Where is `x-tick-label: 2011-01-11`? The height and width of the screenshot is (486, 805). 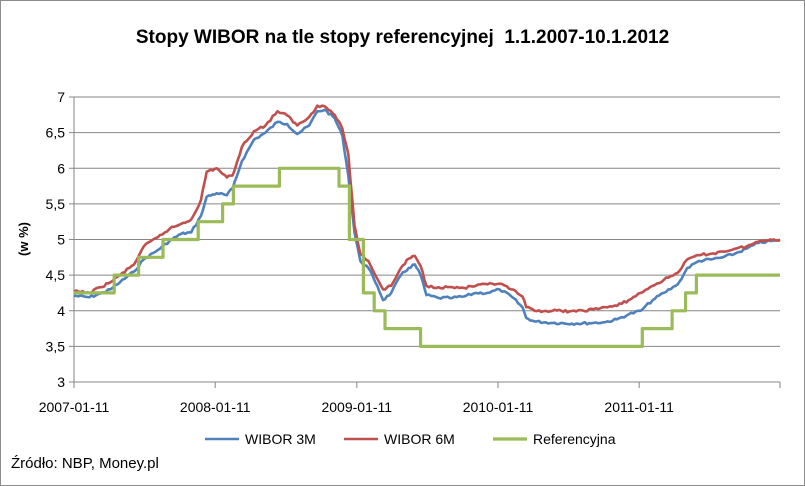 x-tick-label: 2011-01-11 is located at coordinates (639, 407).